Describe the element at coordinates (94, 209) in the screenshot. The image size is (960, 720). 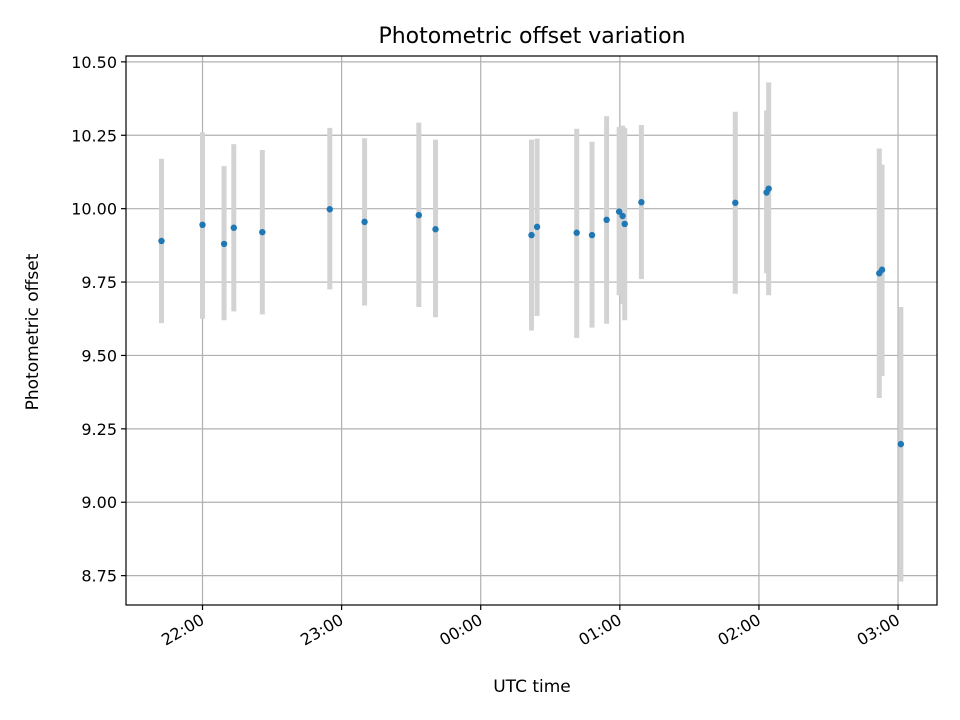
I see `y-tick-label: 10.00` at that location.